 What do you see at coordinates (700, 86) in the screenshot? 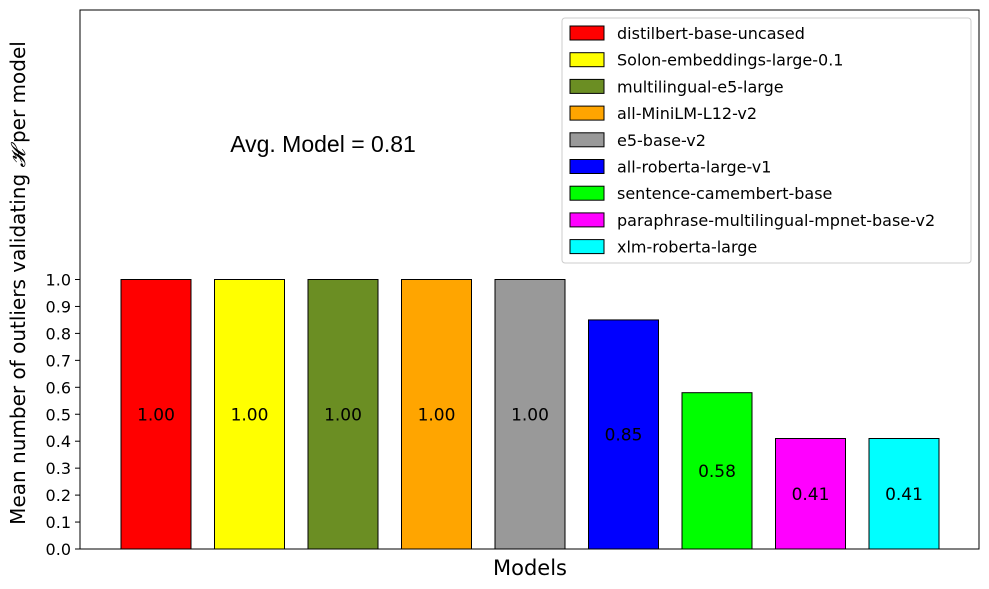
I see `legend-label: multilingual-e5-large` at bounding box center [700, 86].